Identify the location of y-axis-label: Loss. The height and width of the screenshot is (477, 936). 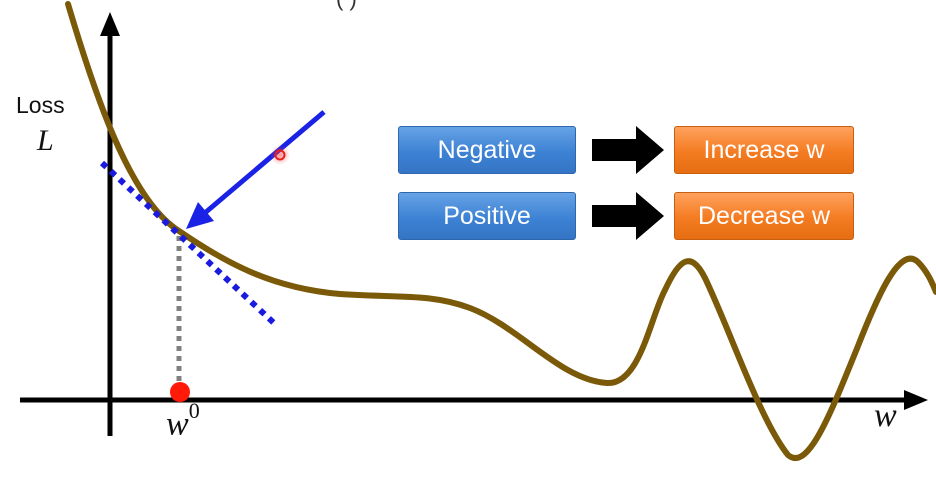
(40, 105).